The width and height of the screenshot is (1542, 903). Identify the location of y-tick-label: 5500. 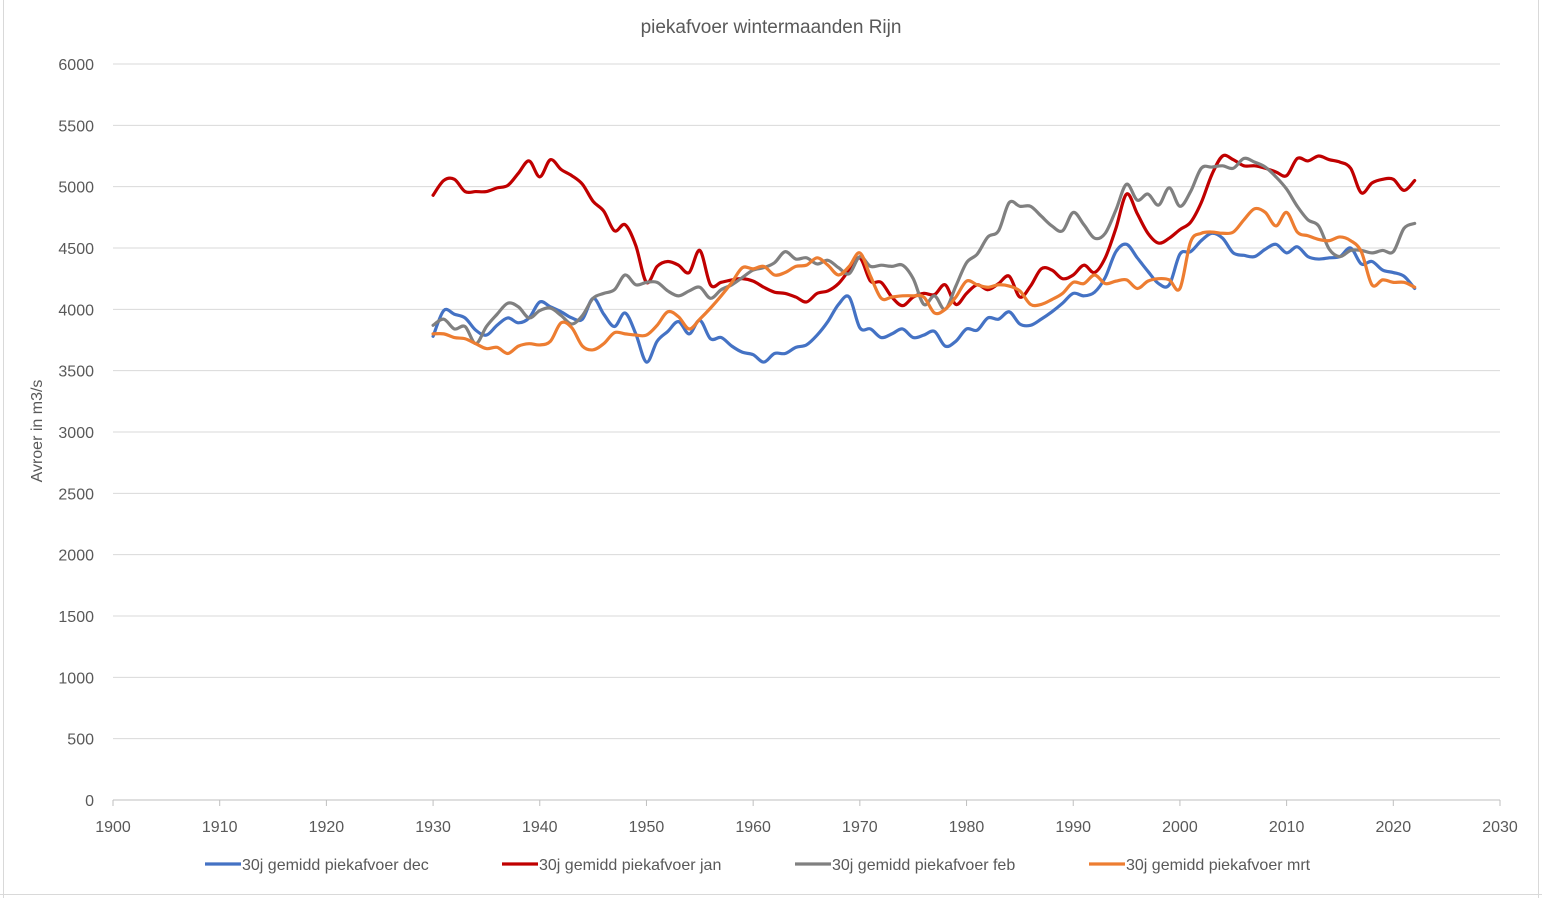
(76, 126).